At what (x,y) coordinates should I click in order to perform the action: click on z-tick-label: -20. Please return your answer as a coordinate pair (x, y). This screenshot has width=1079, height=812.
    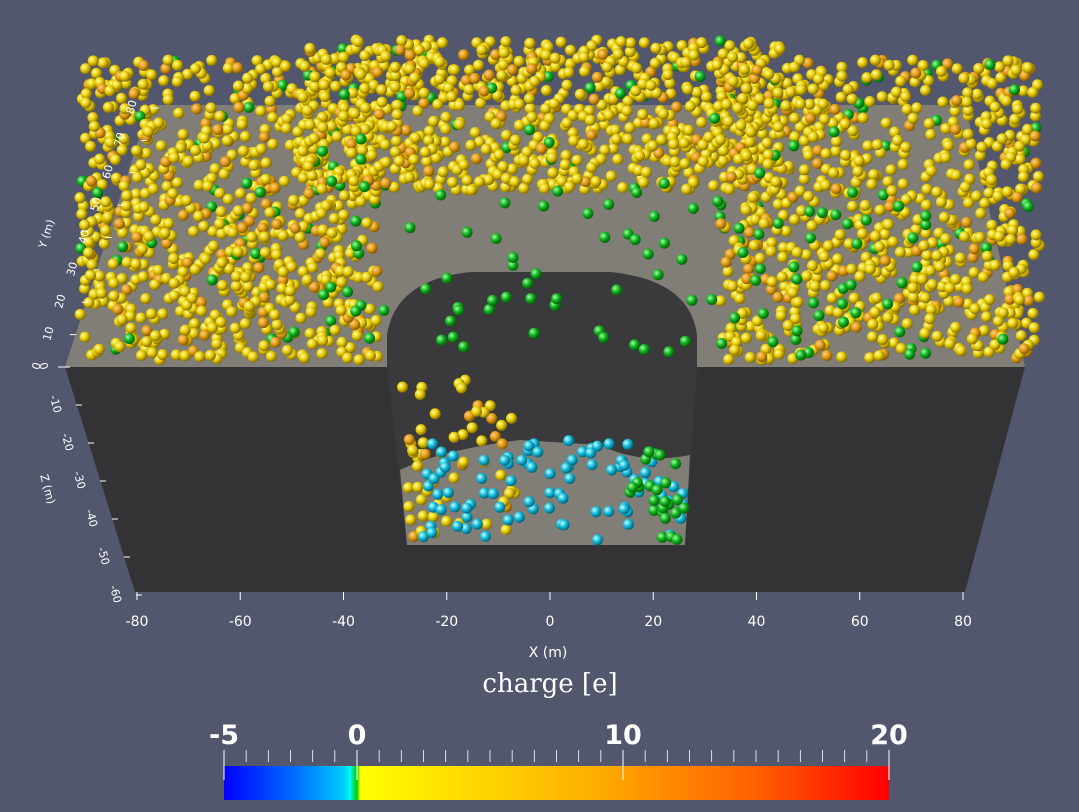
    Looking at the image, I should click on (67, 442).